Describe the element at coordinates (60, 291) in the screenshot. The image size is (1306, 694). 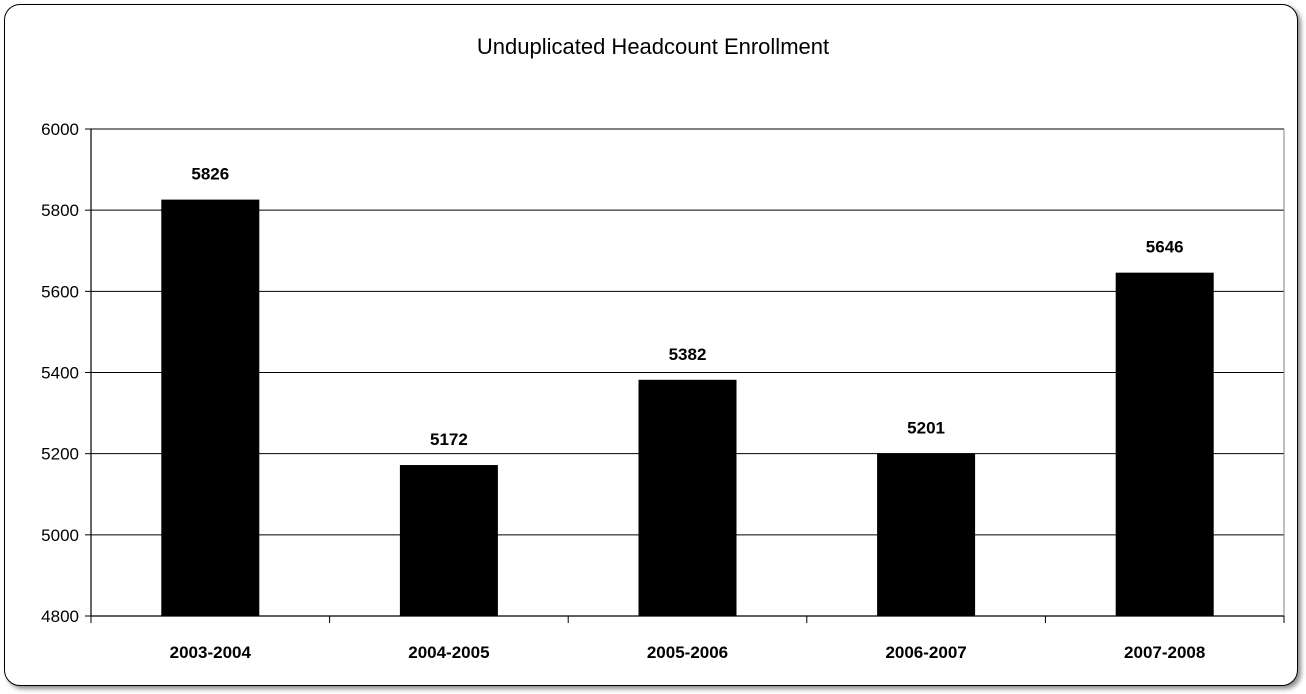
I see `y-tick-label: 5600` at that location.